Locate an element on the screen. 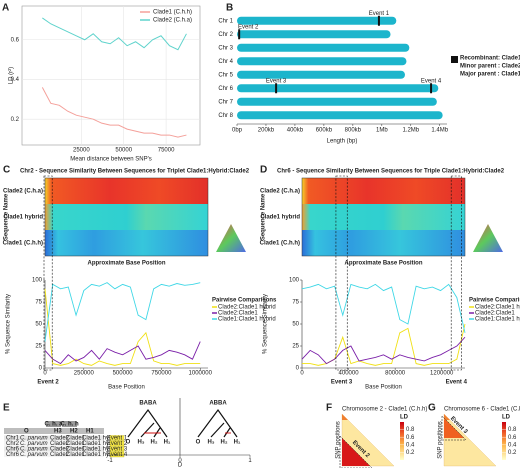 The width and height of the screenshot is (520, 468). legend-label: Clade1:Clade1 hybrid is located at coordinates (247, 320).